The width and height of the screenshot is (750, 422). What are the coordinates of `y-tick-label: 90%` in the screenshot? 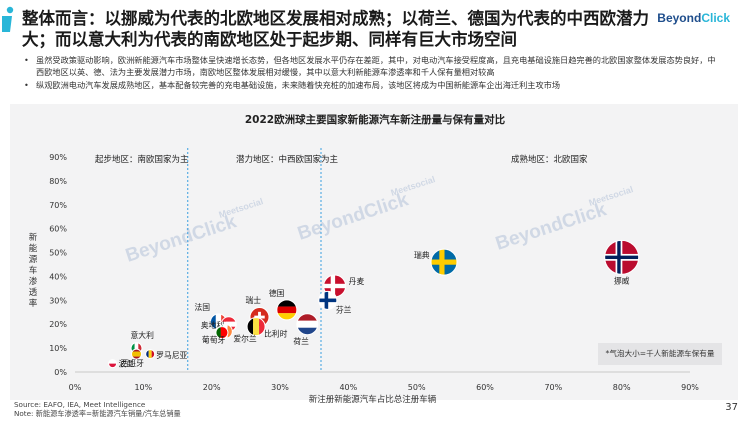 It's located at (58, 157).